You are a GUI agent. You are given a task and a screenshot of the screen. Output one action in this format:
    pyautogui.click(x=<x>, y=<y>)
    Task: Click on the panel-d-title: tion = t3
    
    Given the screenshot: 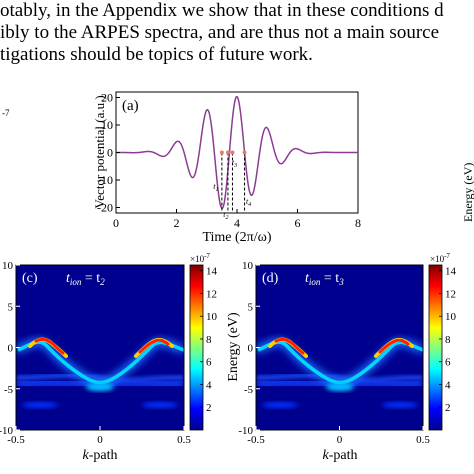 What is the action you would take?
    pyautogui.click(x=324, y=279)
    